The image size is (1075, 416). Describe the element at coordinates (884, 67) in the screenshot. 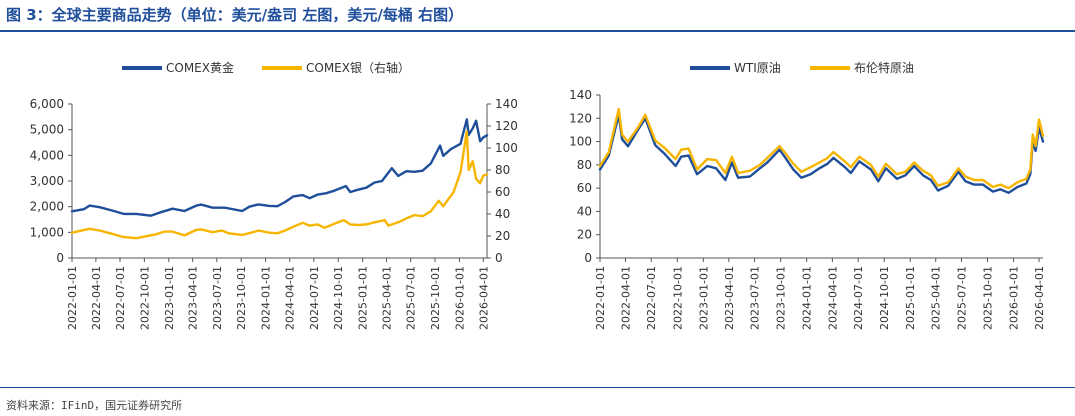

I see `legend-label-2: 布伦特原油` at that location.